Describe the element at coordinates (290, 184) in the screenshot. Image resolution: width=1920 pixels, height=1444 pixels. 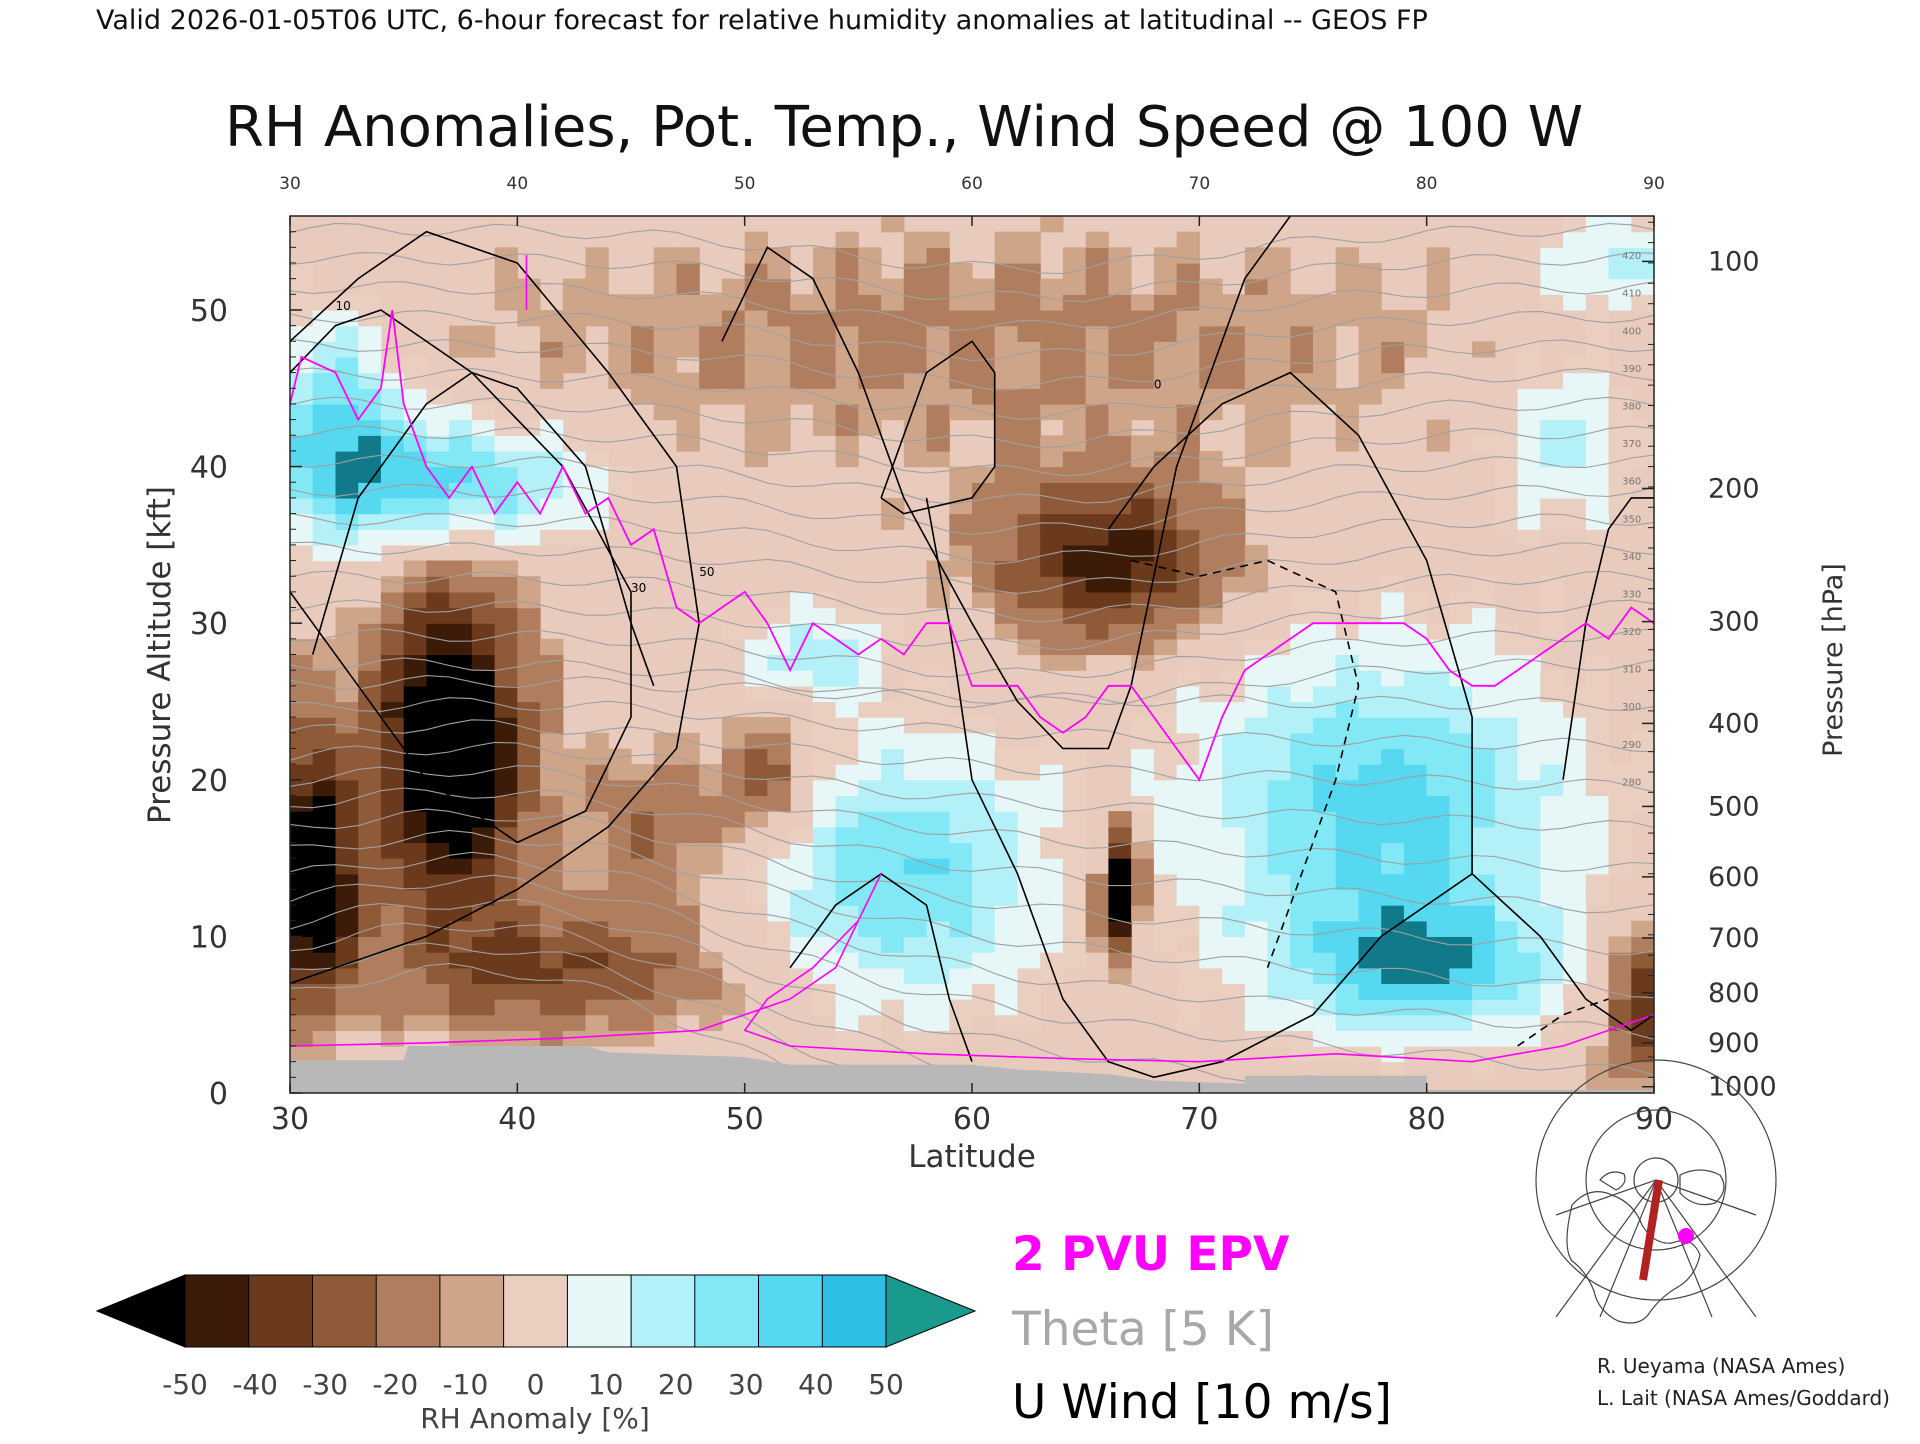
I see `x-top-tick-label: 30` at that location.